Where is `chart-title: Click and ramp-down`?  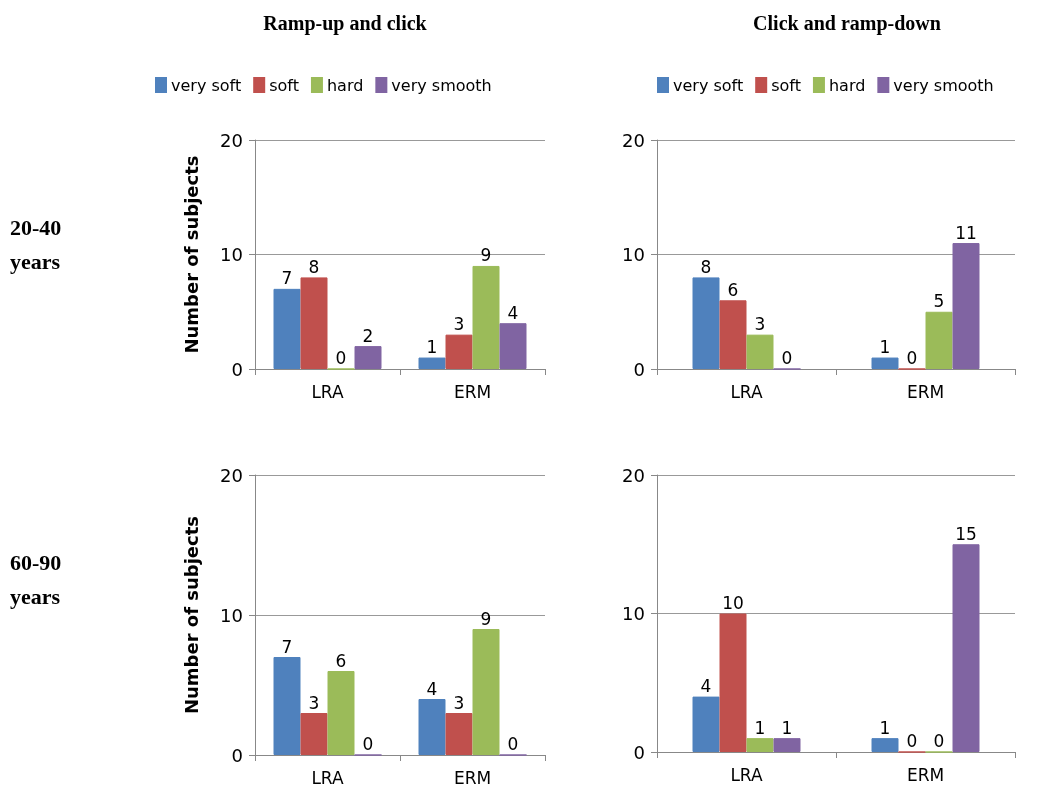
chart-title: Click and ramp-down is located at coordinates (847, 23).